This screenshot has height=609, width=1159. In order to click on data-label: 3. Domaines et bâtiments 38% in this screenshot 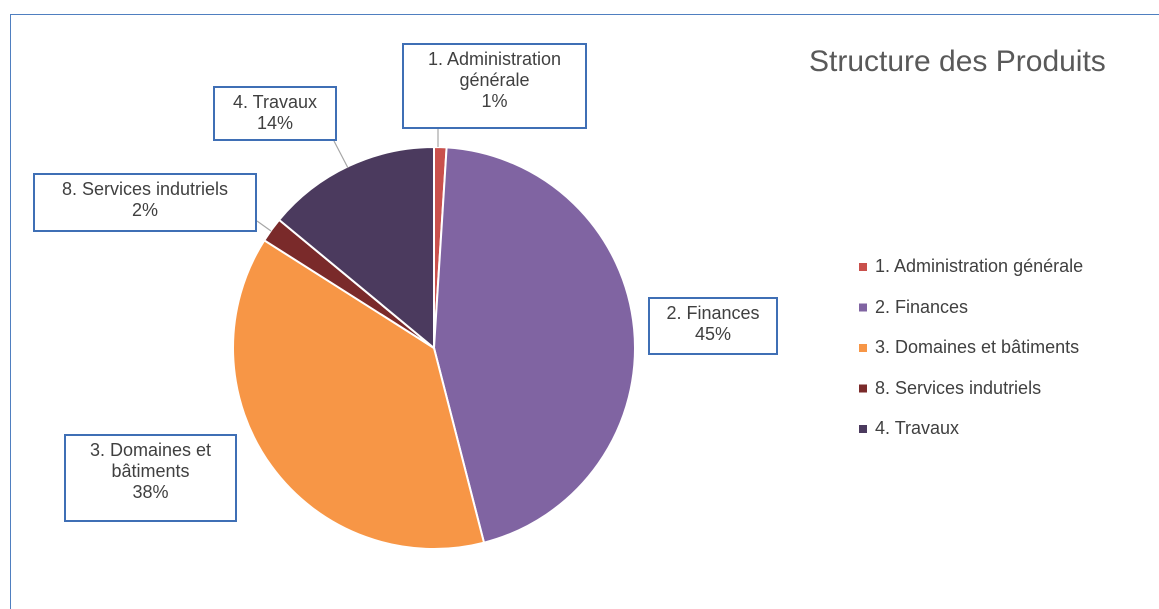, I will do `click(150, 478)`.